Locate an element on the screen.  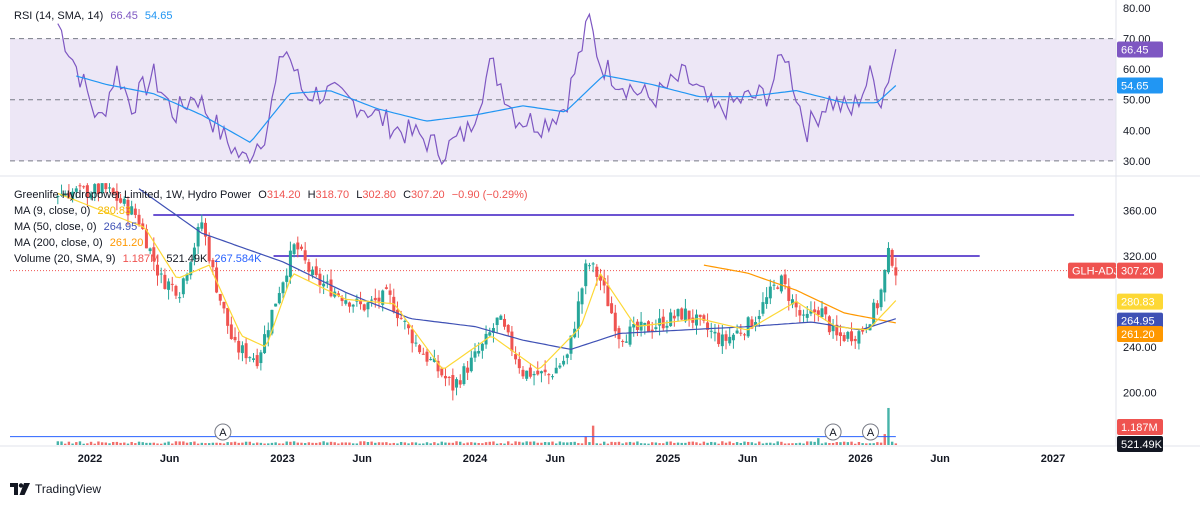
ma200-badge-text: 261.20 is located at coordinates (1138, 335).